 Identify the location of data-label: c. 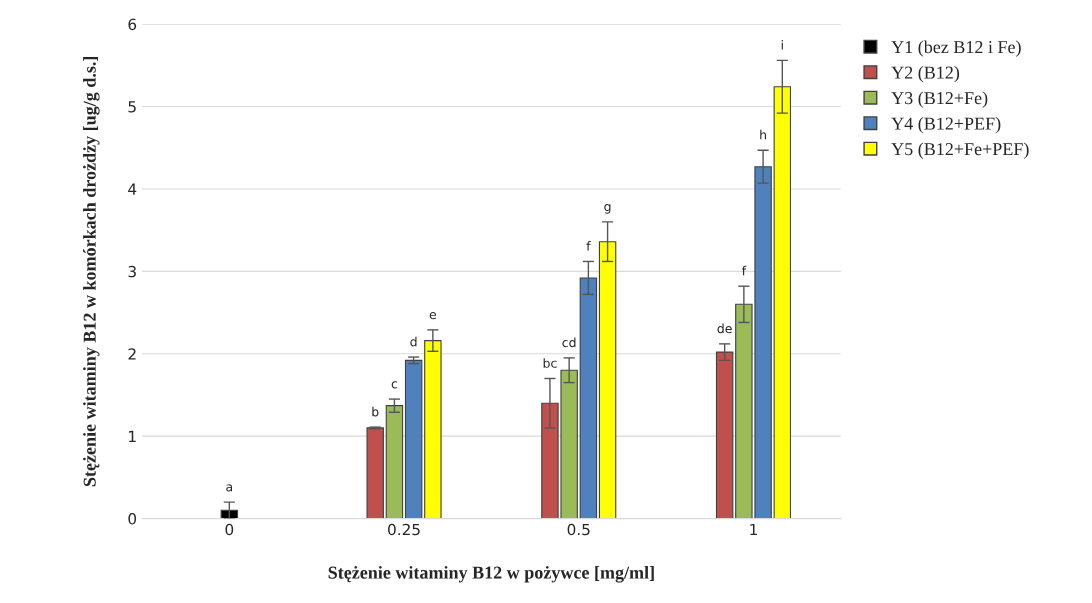
(394, 385).